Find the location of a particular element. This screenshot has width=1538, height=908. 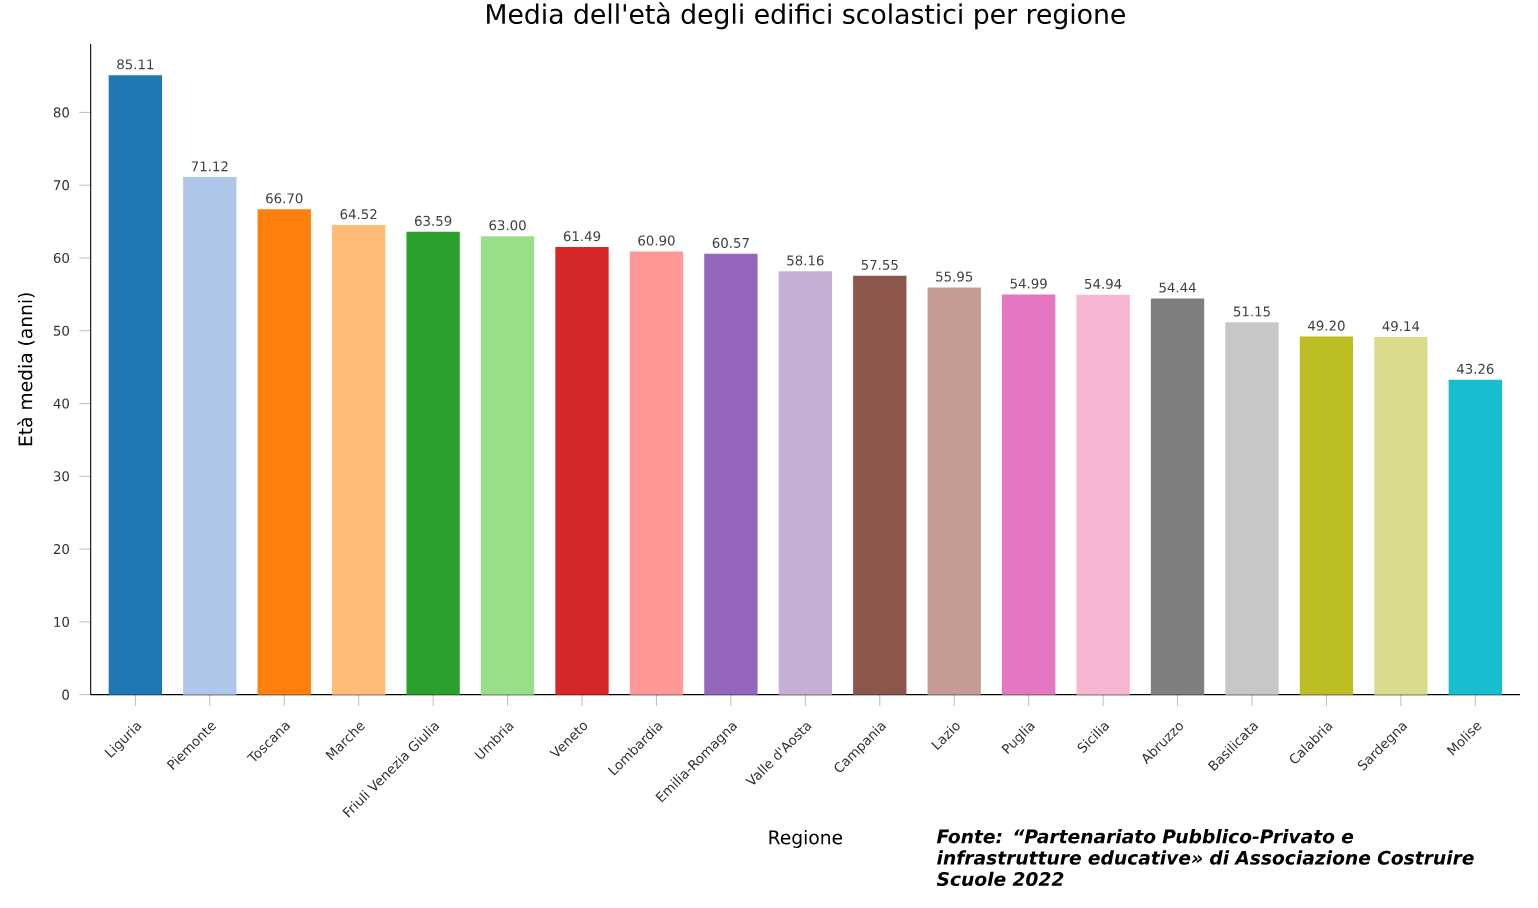

y-axis-title: Età media (anni) is located at coordinates (26, 369).